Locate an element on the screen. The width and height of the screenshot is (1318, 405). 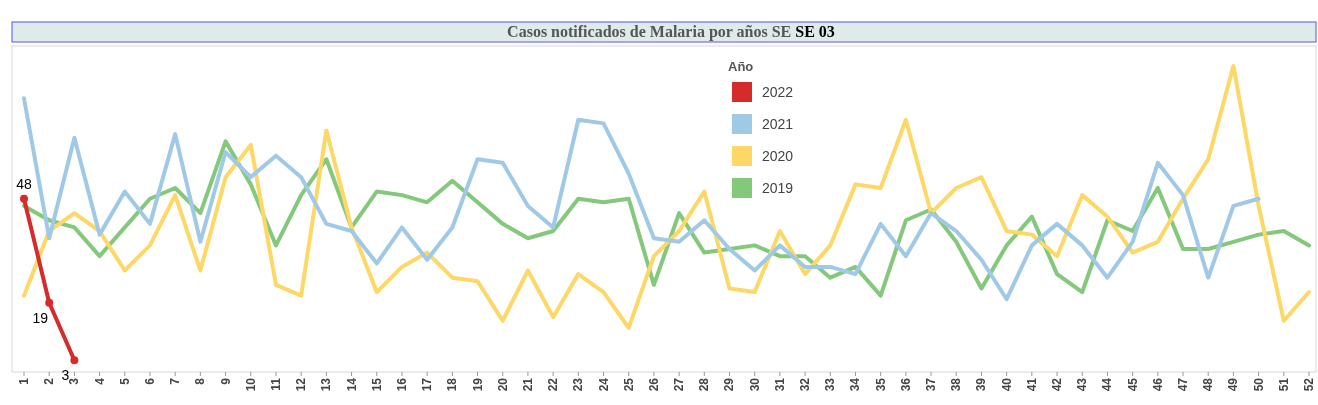
x-tick-label: 44 is located at coordinates (1107, 384).